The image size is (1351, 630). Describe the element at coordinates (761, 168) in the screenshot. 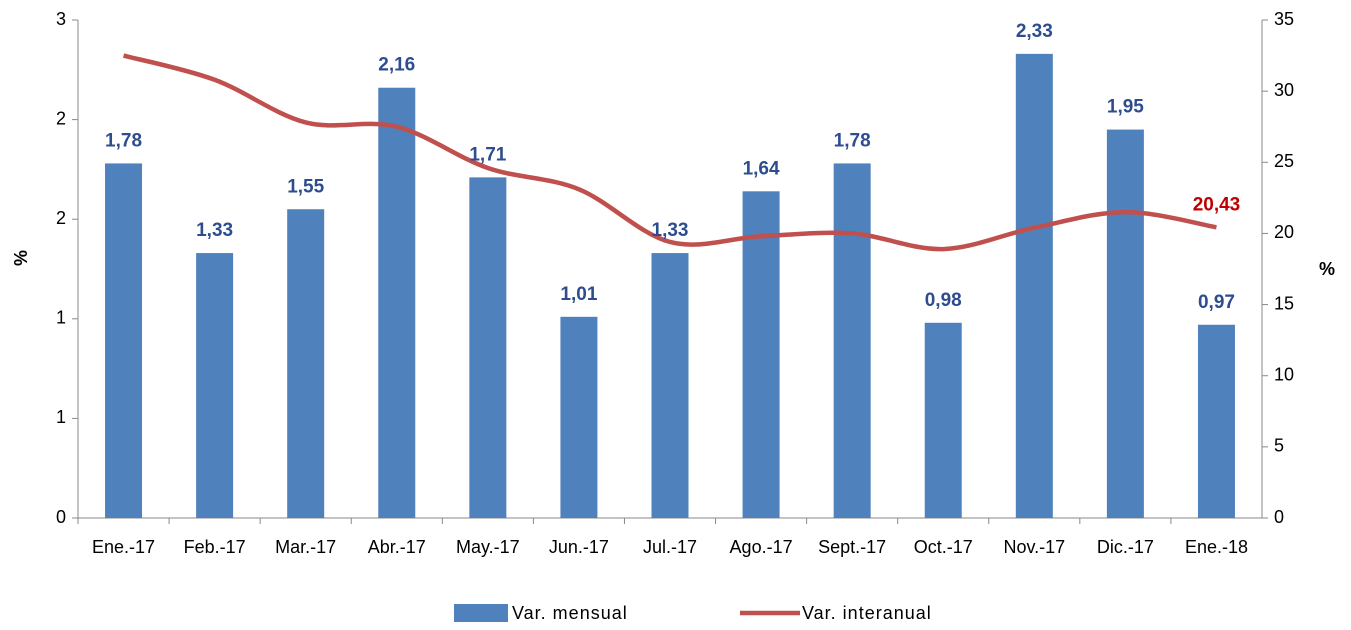

I see `data-label: 1,64` at that location.